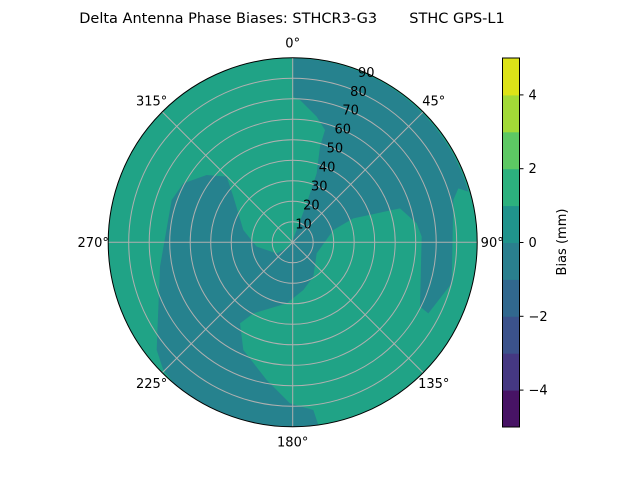 Image resolution: width=640 pixels, height=480 pixels. What do you see at coordinates (492, 243) in the screenshot?
I see `theta-tick-label: 90°` at bounding box center [492, 243].